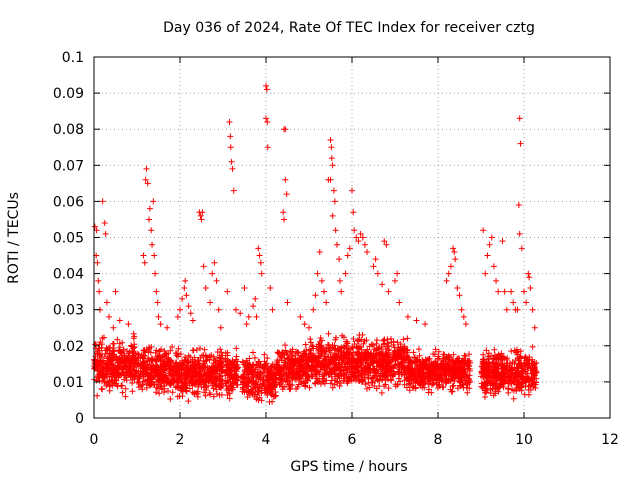 Image resolution: width=640 pixels, height=480 pixels. Describe the element at coordinates (348, 467) in the screenshot. I see `x-axis-label: GPS time / hours` at that location.